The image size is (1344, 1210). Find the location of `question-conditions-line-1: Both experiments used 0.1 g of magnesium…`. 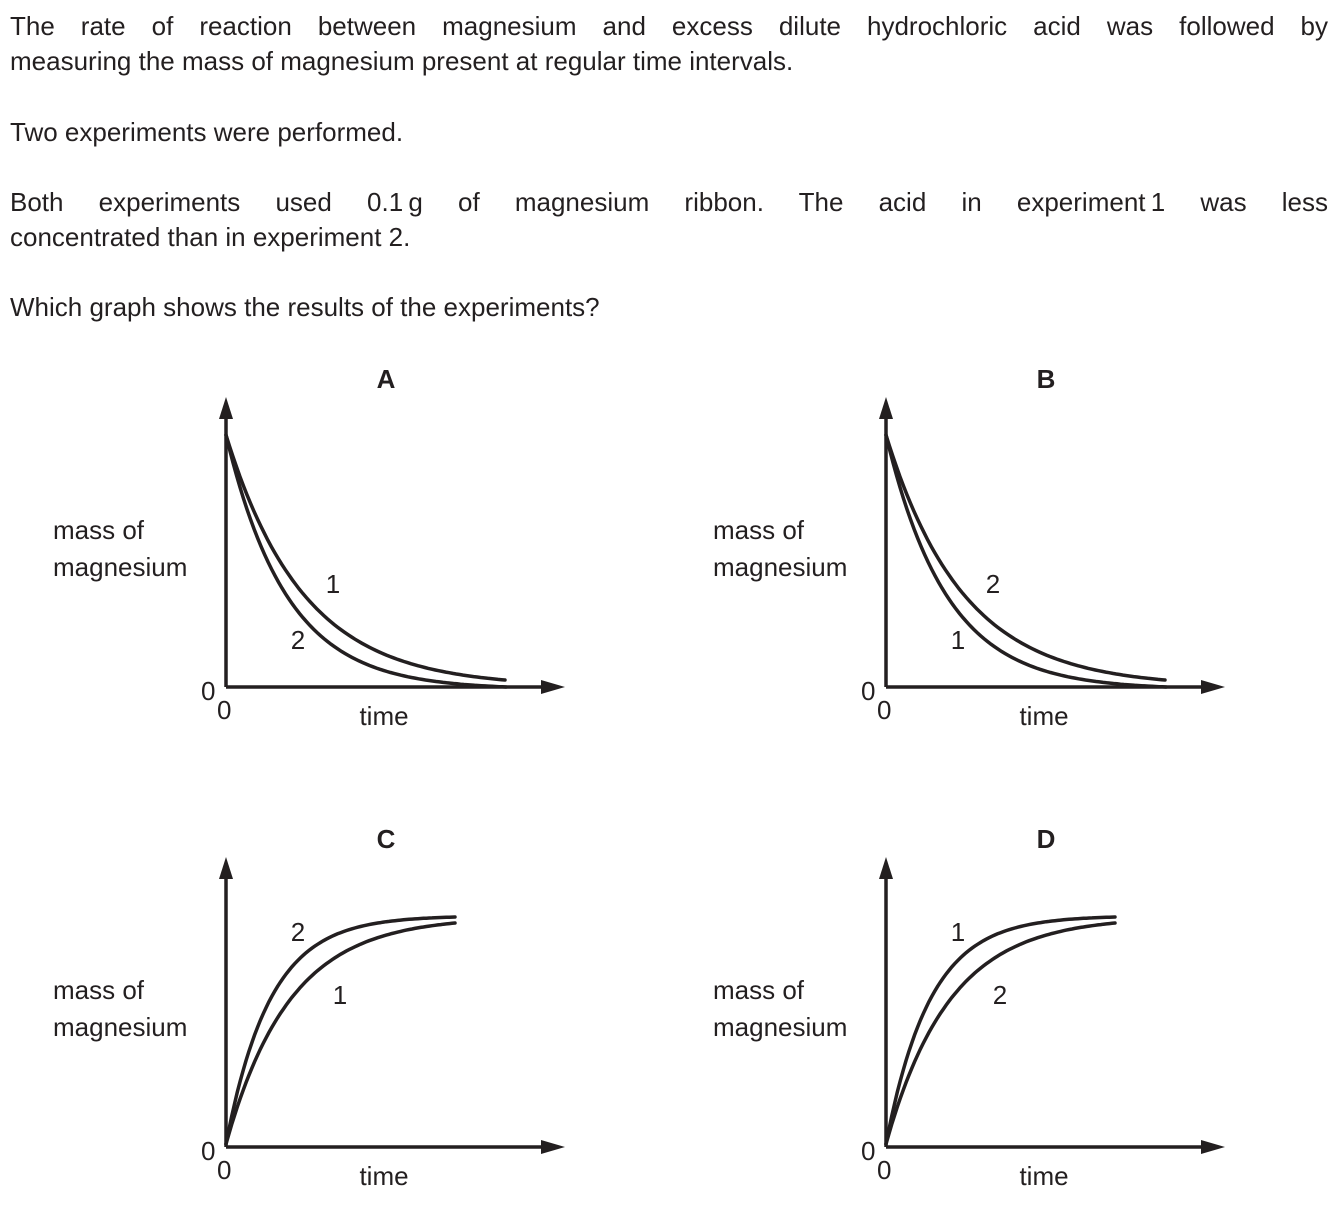

question-conditions-line-1: Both experiments used 0.1 g of magnesium… is located at coordinates (669, 202).